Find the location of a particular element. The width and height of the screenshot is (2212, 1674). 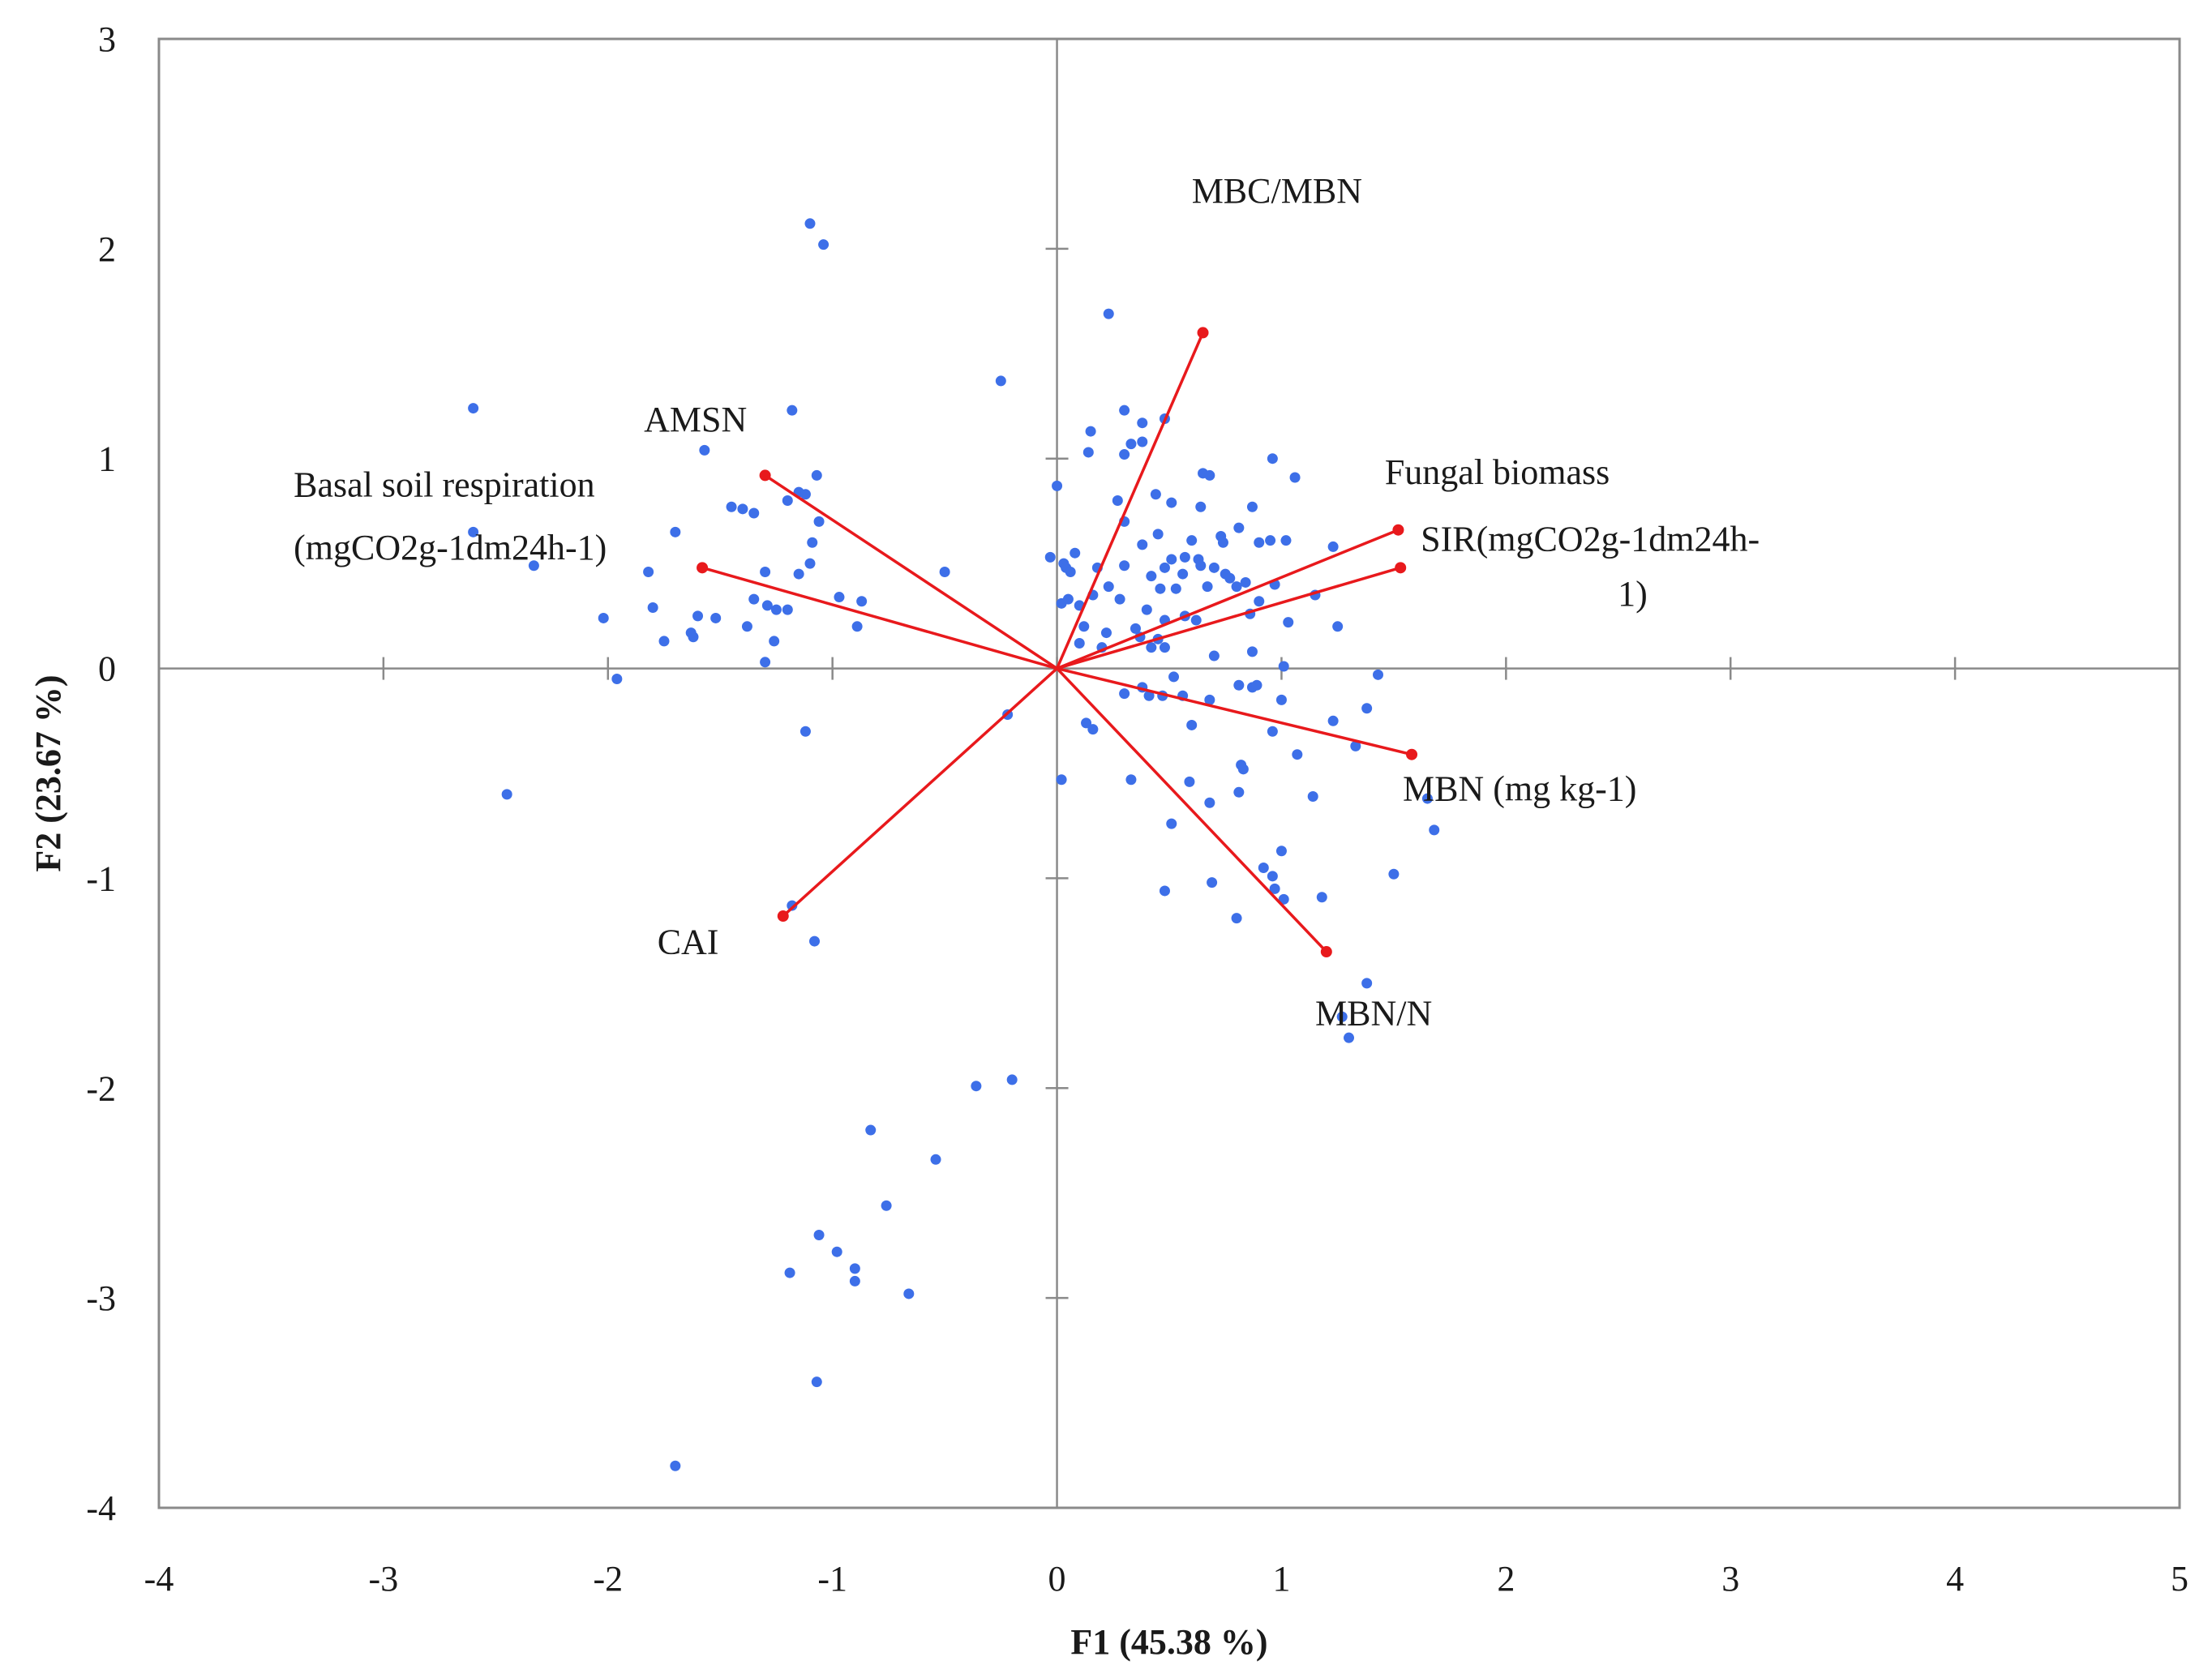

y-tick-label: 3 is located at coordinates (107, 39).